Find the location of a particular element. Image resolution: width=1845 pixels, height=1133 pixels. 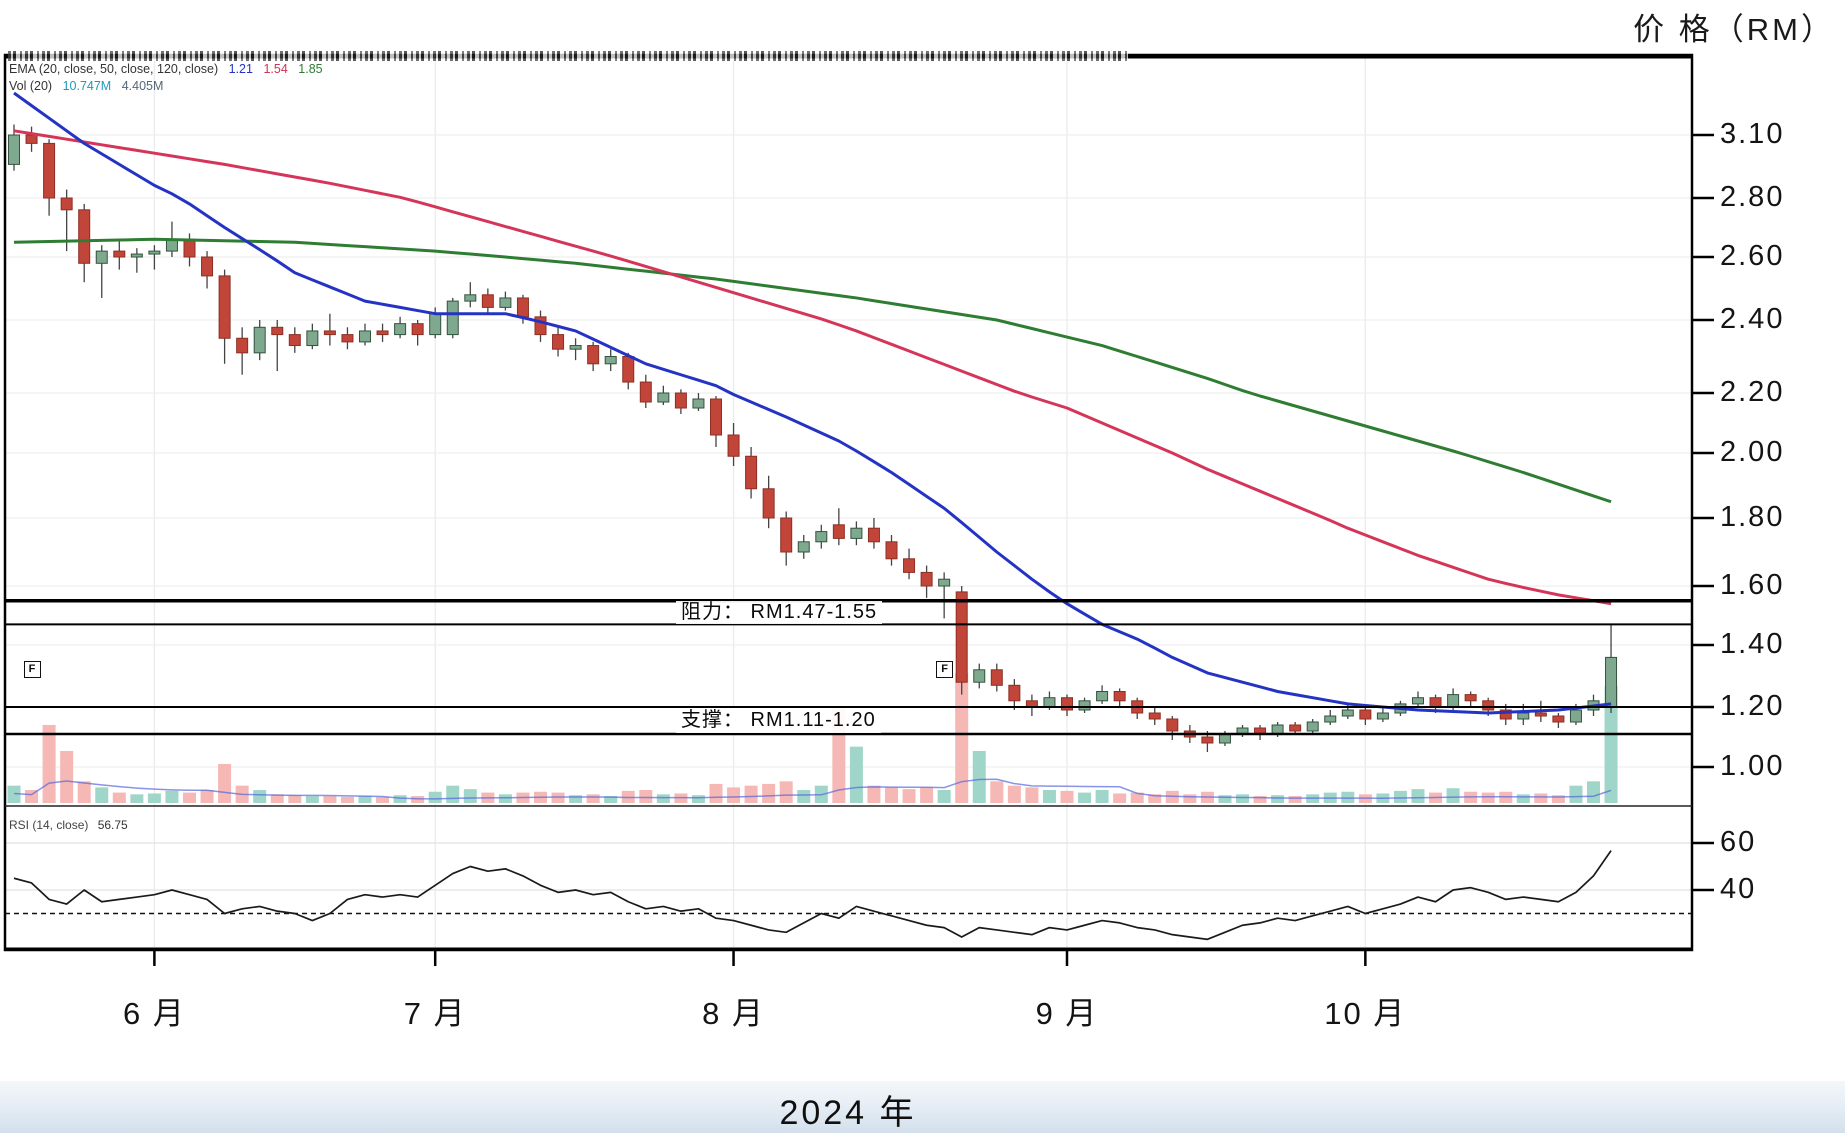

volume-value-1: 10.747M is located at coordinates (87, 86).